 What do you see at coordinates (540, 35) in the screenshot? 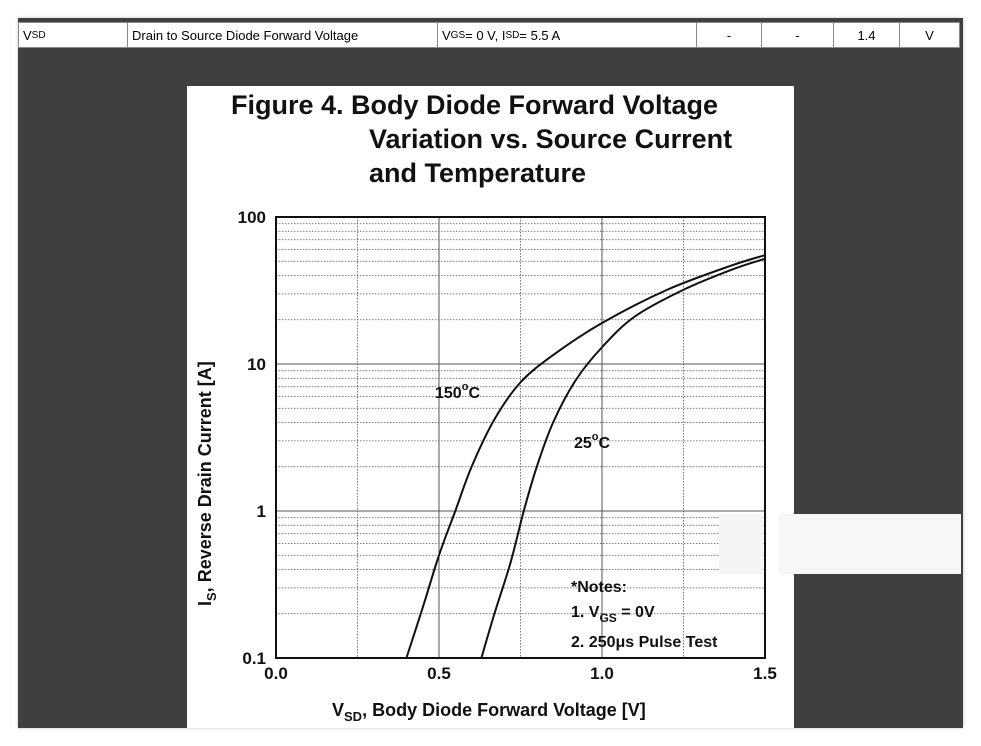
I see `cond-c: = 5.5 A` at bounding box center [540, 35].